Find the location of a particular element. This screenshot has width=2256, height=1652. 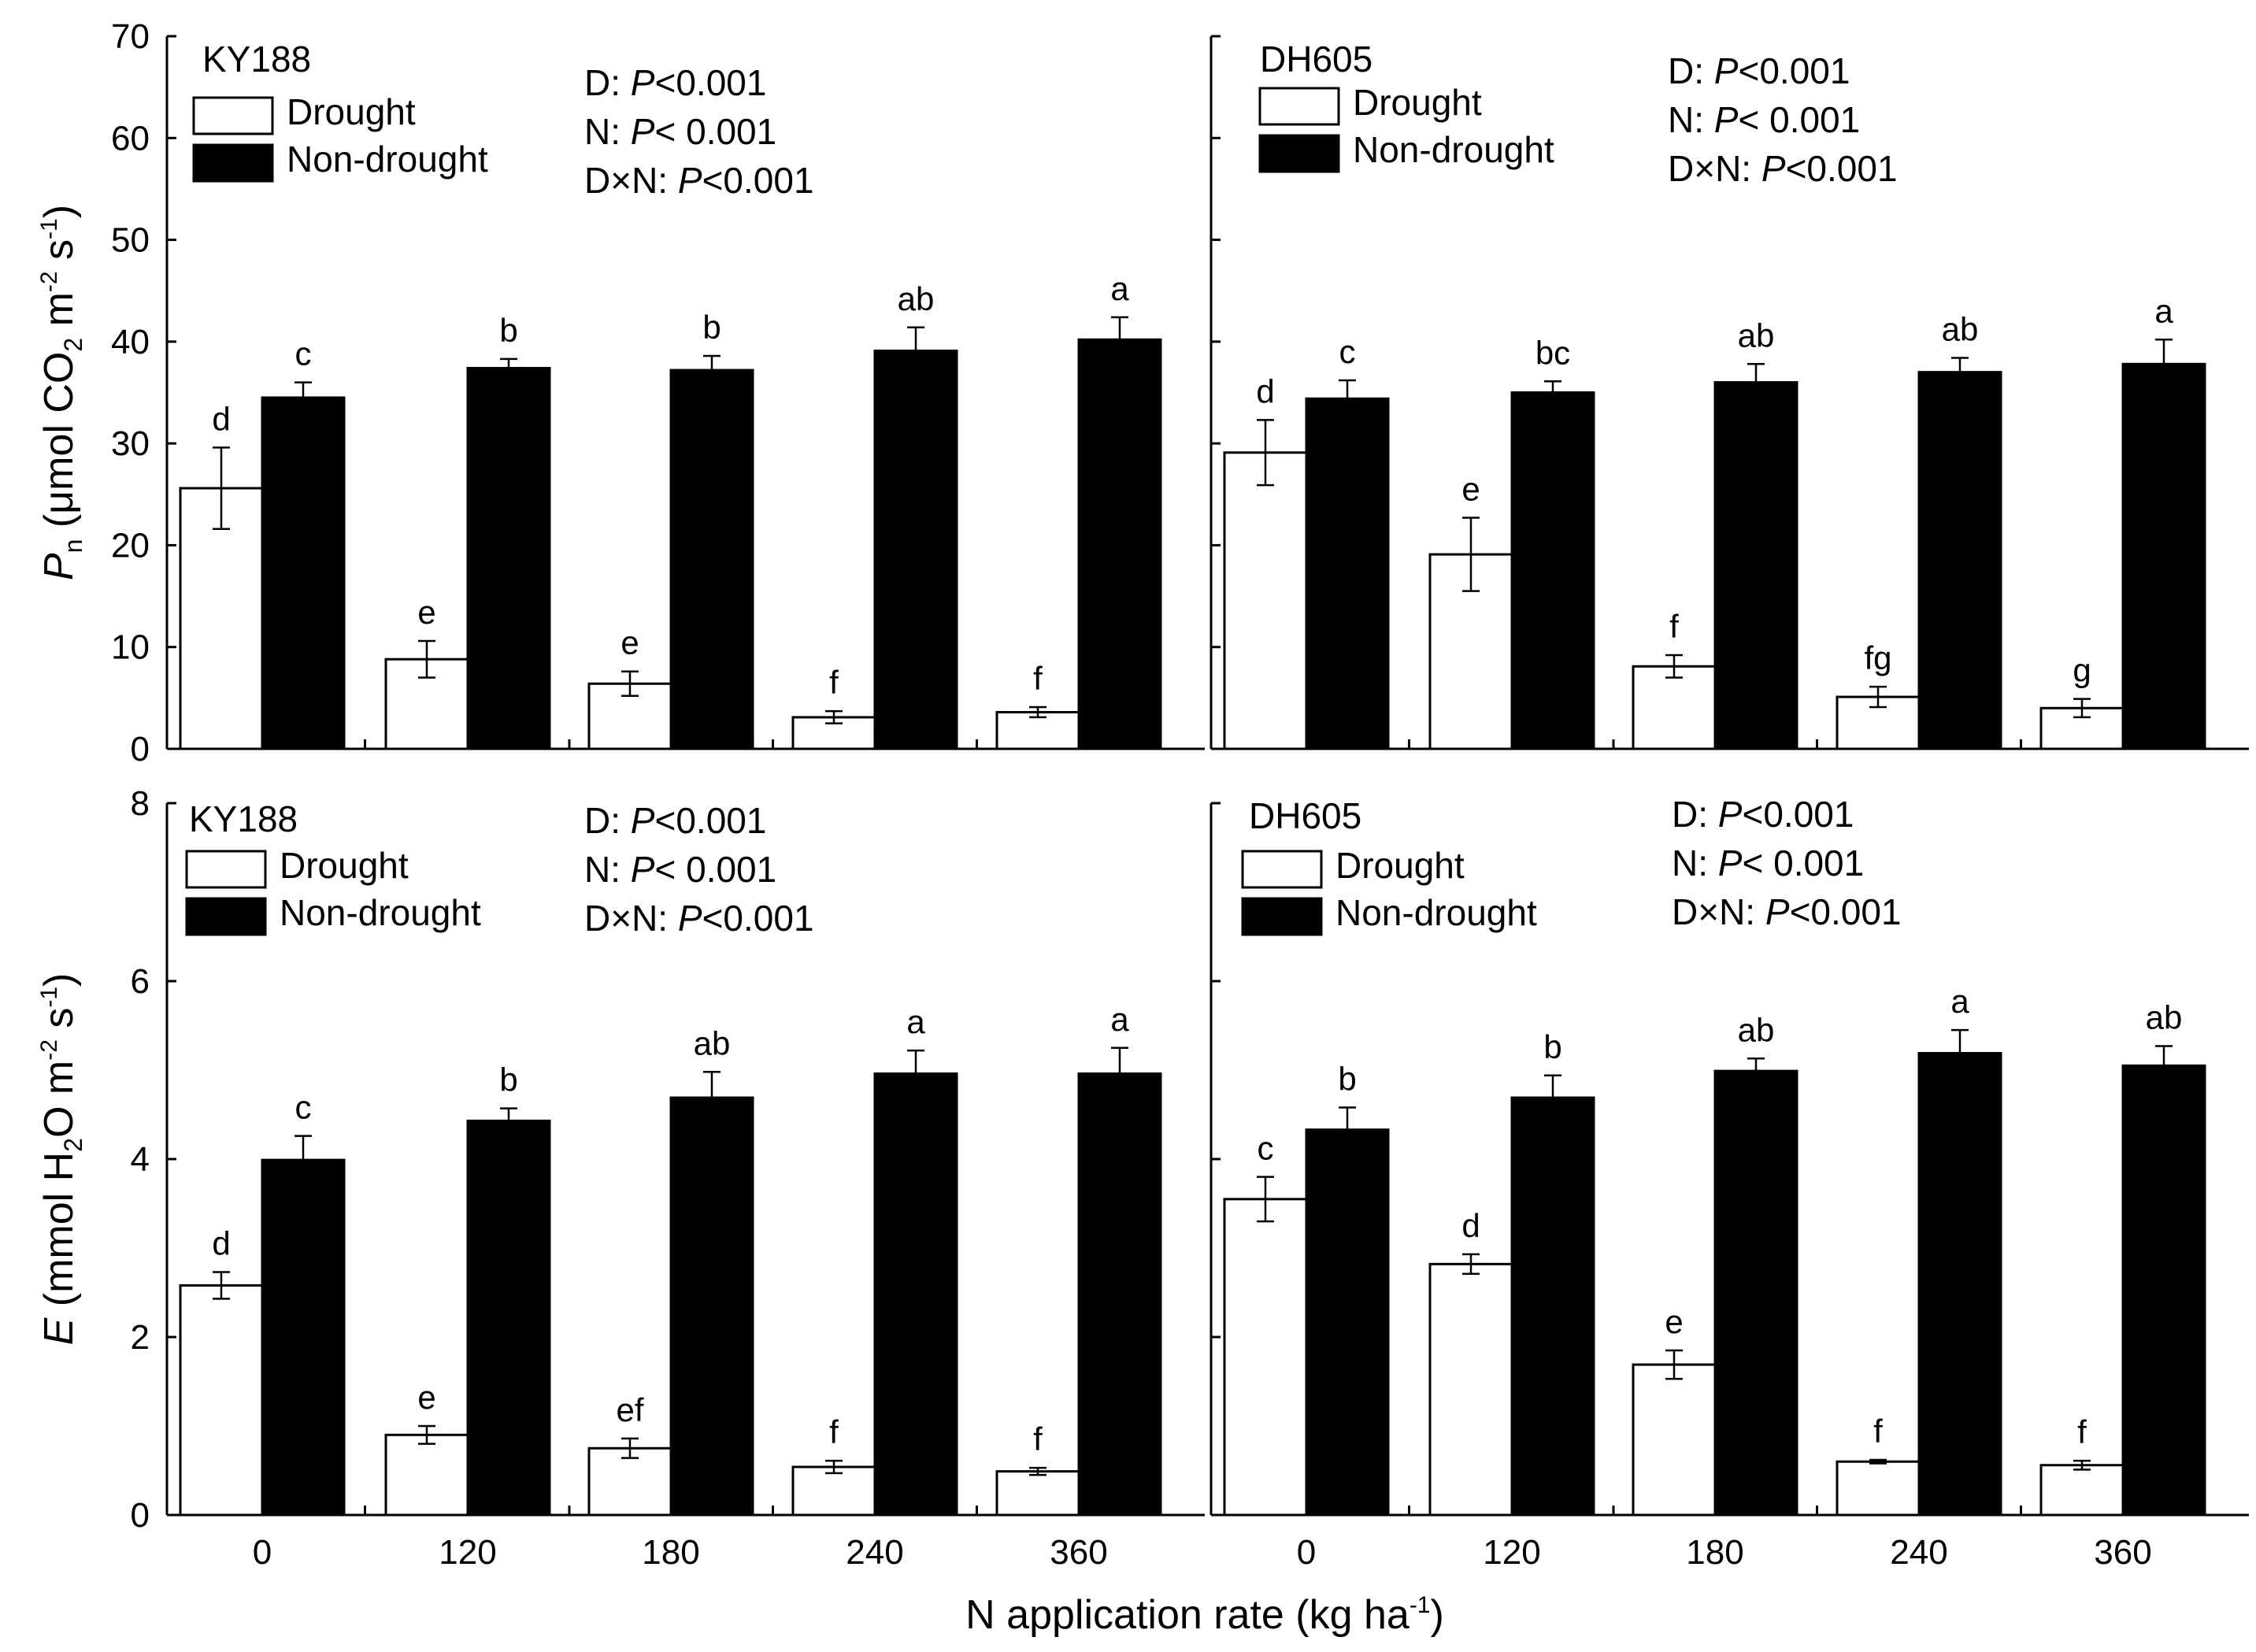

y-title-open: (μmol CO is located at coordinates (59, 445).